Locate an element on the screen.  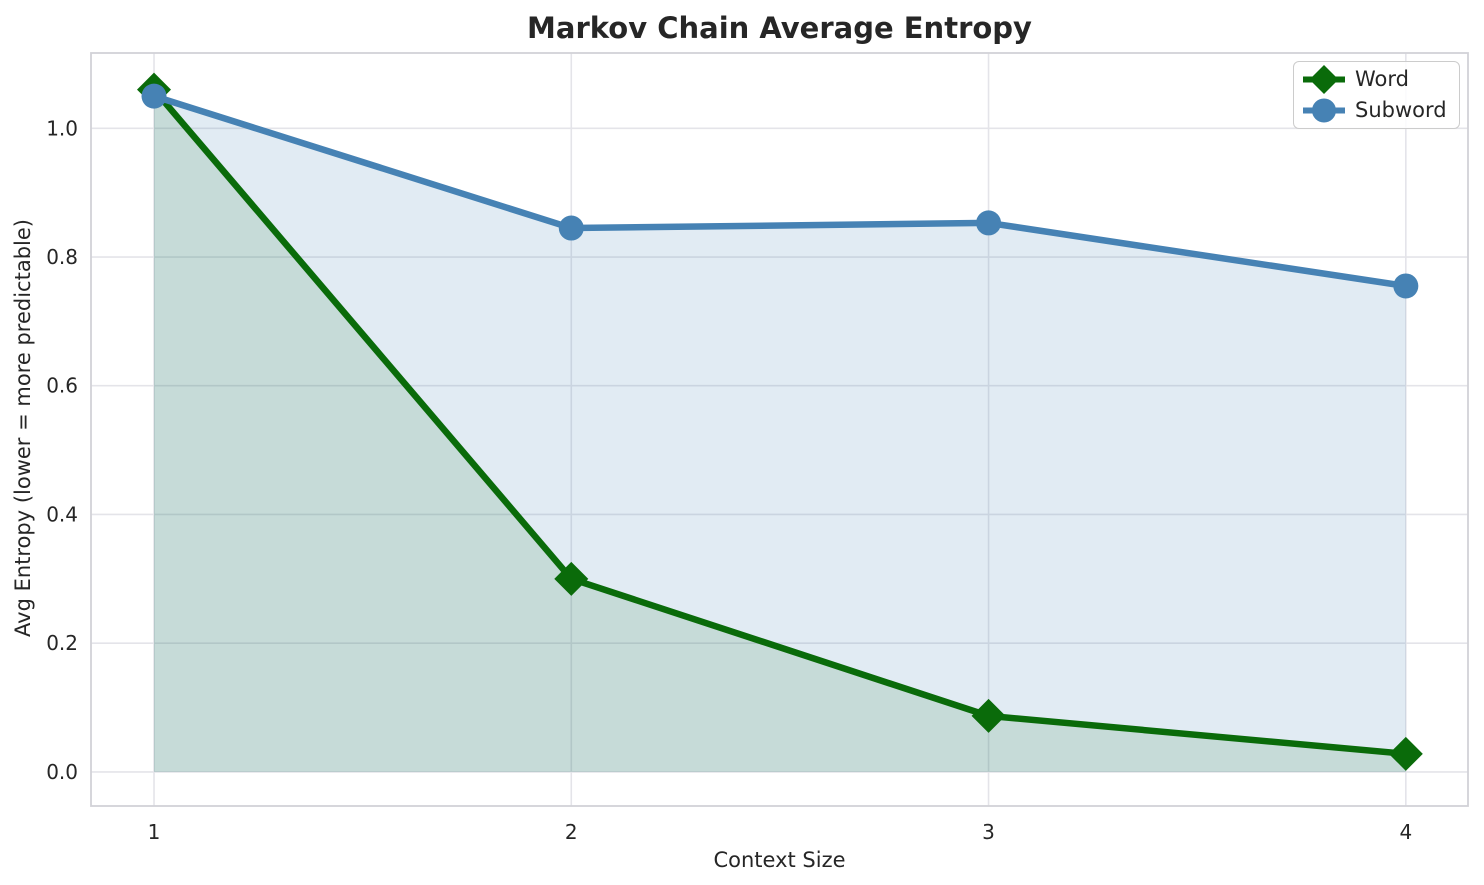
y-tick-label: 0.8 is located at coordinates (62, 257).